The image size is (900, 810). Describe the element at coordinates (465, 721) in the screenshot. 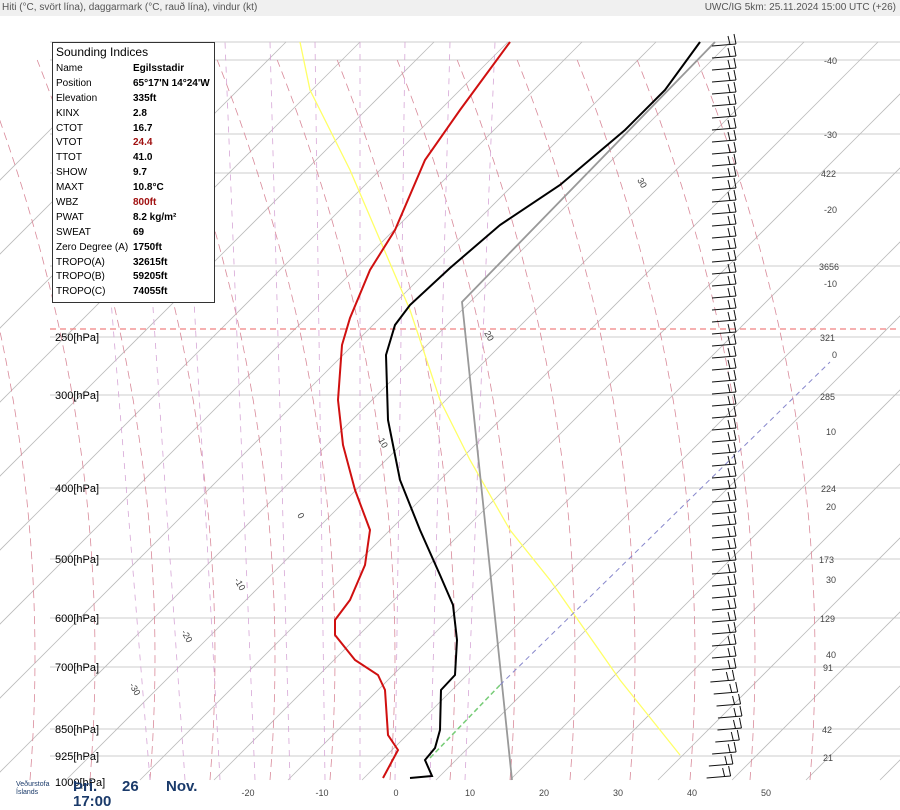

I see `lcl-line` at that location.